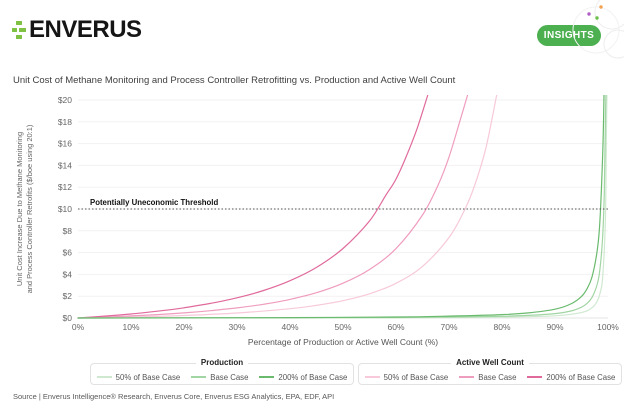 The height and width of the screenshot is (412, 624). Describe the element at coordinates (19, 30) in the screenshot. I see `enverus-logo-icon` at that location.